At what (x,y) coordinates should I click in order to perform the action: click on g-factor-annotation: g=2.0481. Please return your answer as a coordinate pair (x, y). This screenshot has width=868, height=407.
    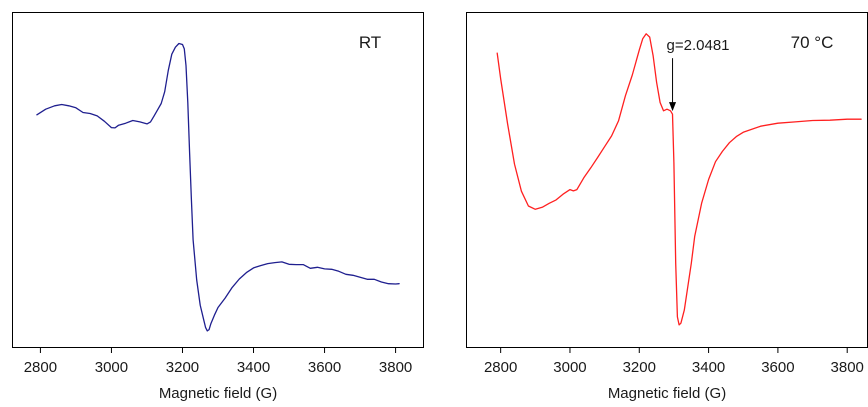
    Looking at the image, I should click on (698, 45).